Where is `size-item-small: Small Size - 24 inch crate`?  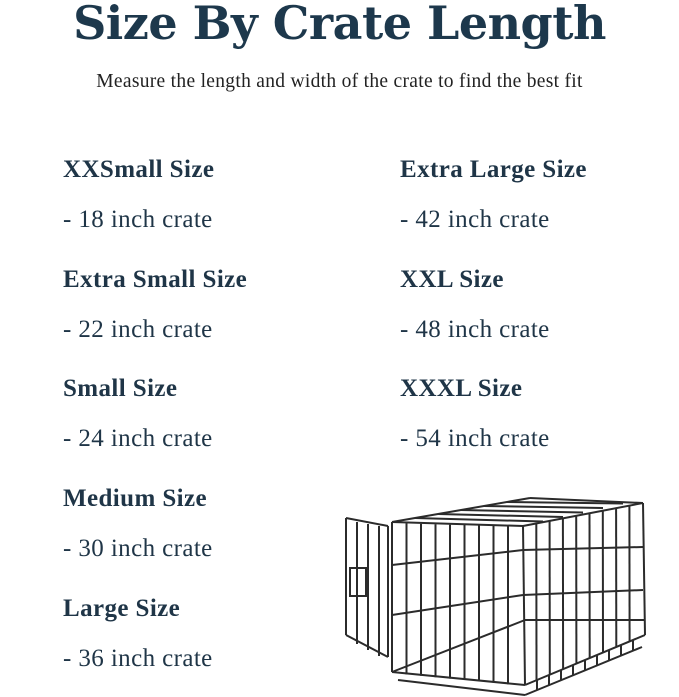 size-item-small: Small Size - 24 inch crate is located at coordinates (138, 414).